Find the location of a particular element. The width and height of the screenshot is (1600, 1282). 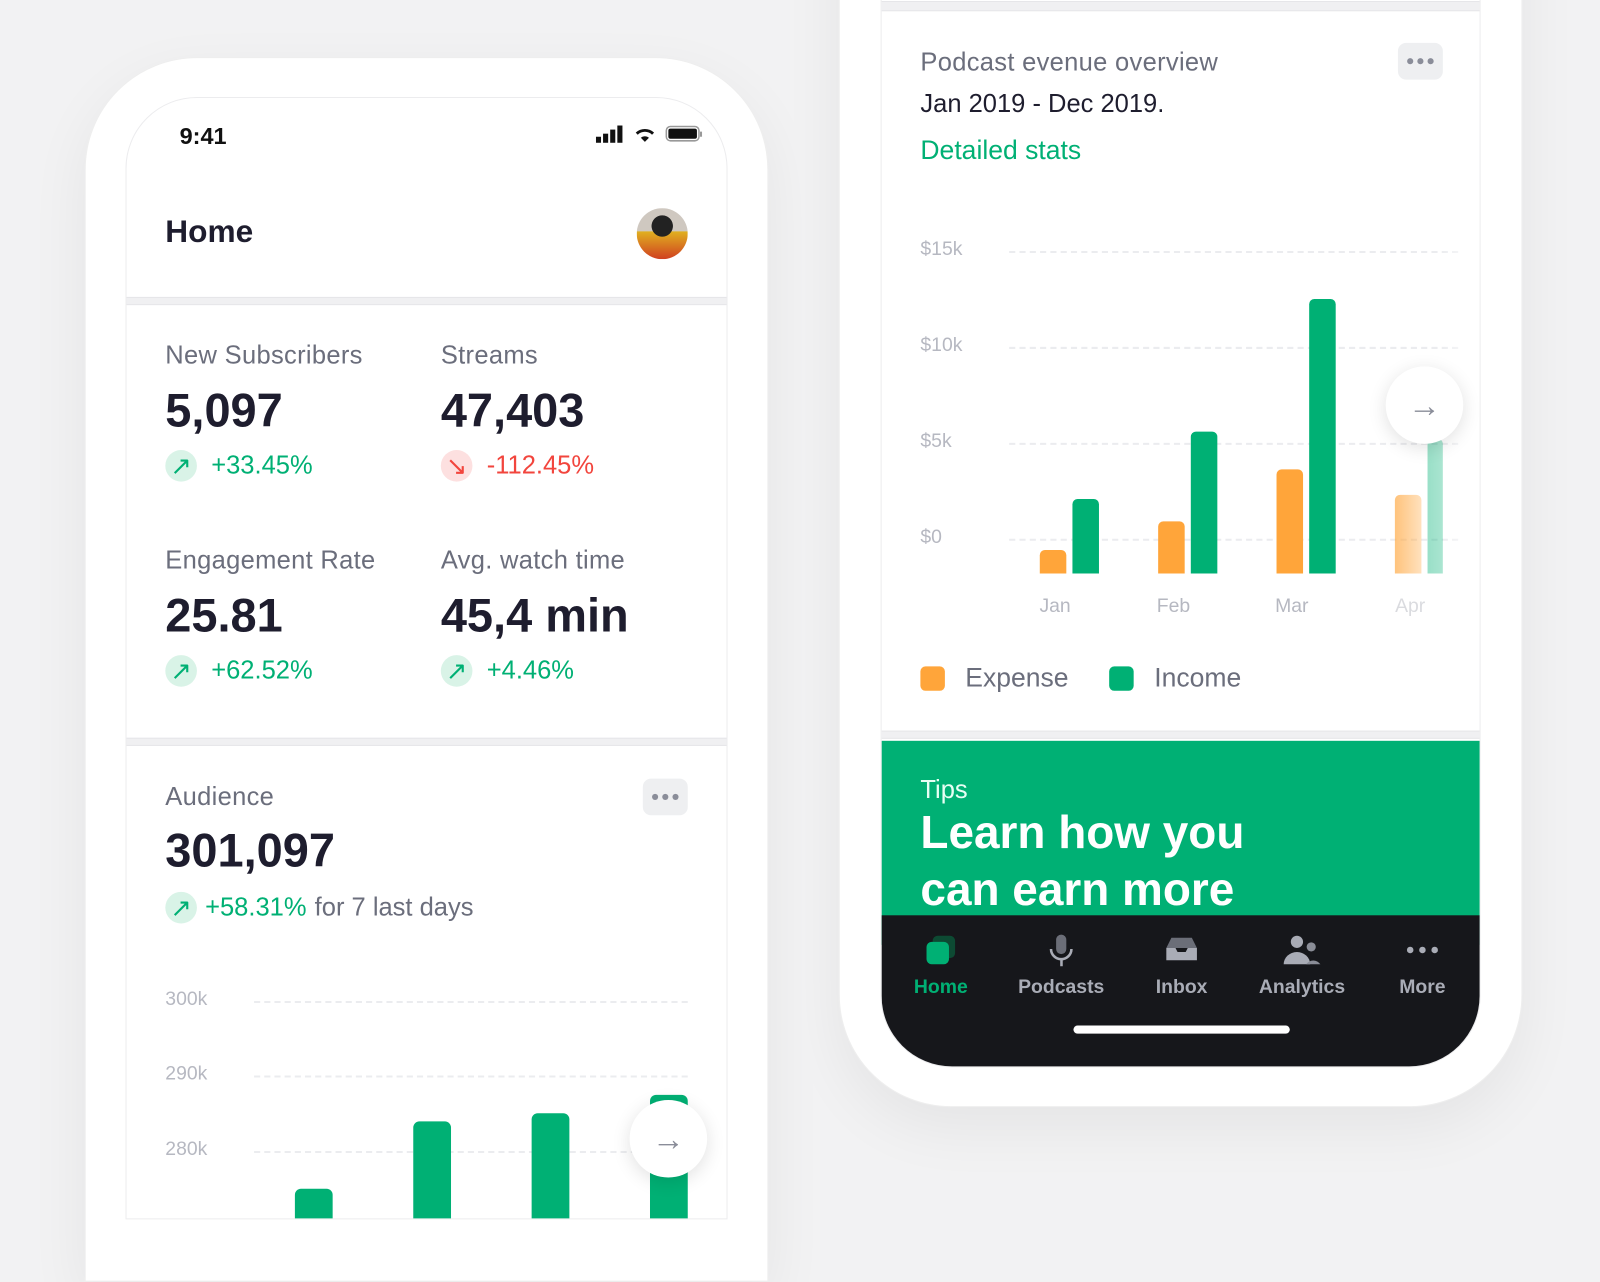

stat-value: 5,097 is located at coordinates (224, 410).